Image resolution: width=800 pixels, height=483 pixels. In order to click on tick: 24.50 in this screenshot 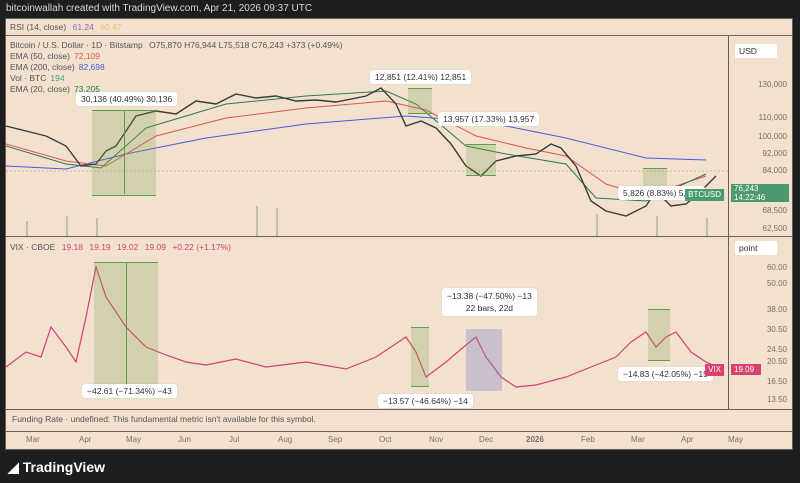, I will do `click(776, 349)`.